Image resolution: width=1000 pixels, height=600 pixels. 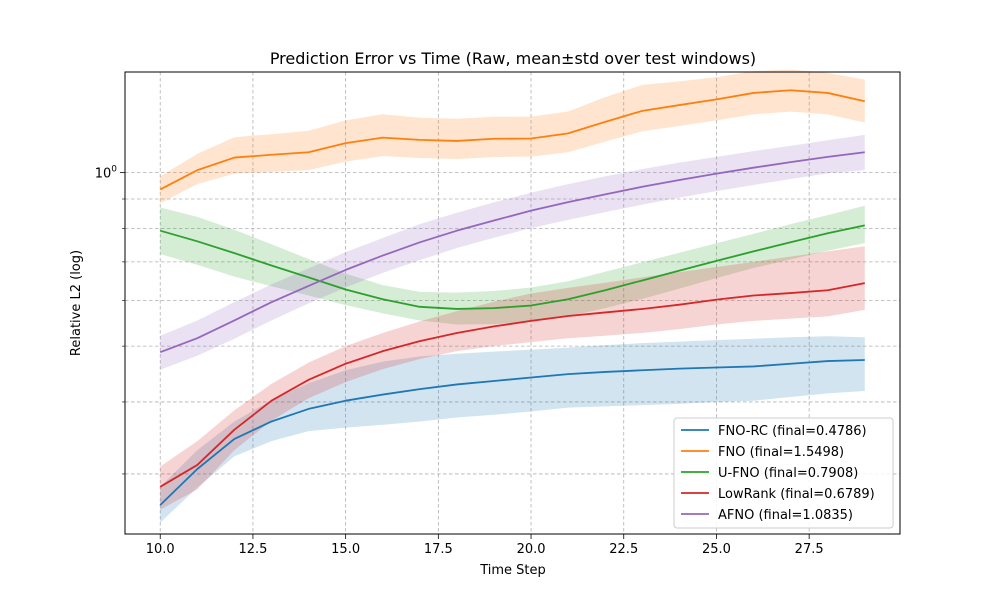 I want to click on x-tick-label: 10.0, so click(x=160, y=549).